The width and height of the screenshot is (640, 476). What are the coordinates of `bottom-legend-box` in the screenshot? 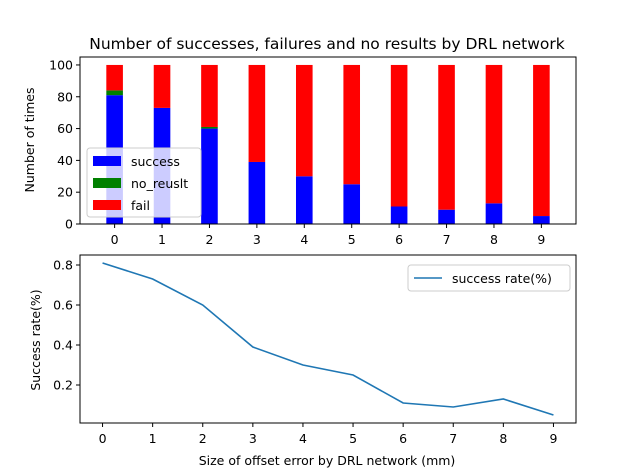 It's located at (489, 278).